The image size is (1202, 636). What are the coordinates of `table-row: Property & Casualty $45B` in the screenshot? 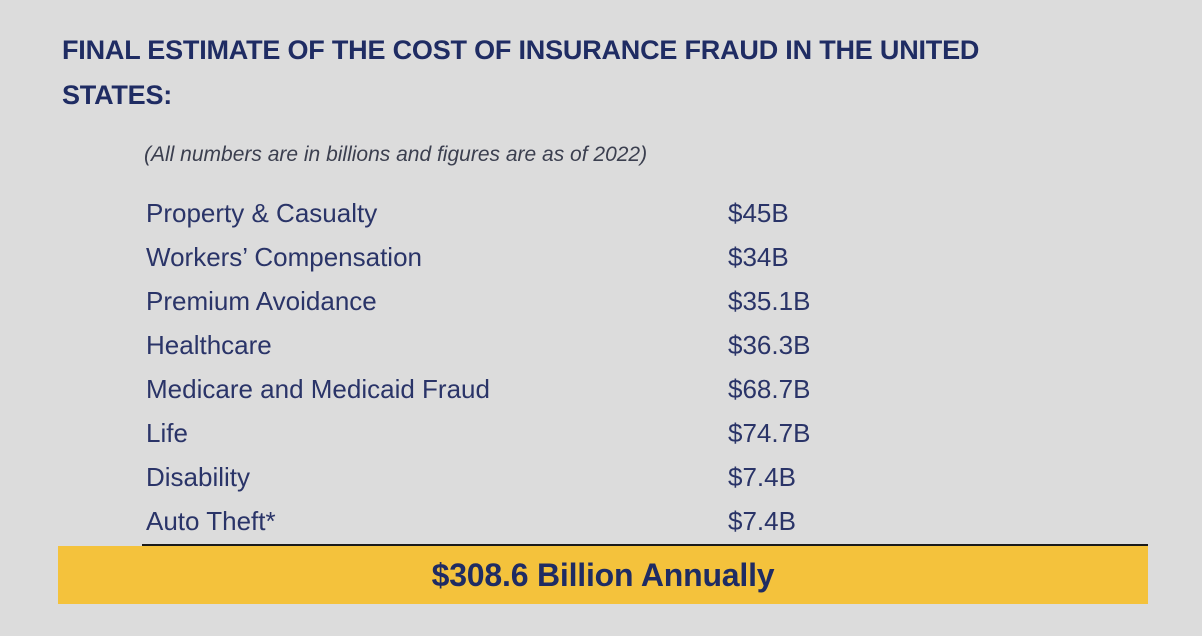 It's located at (526, 215).